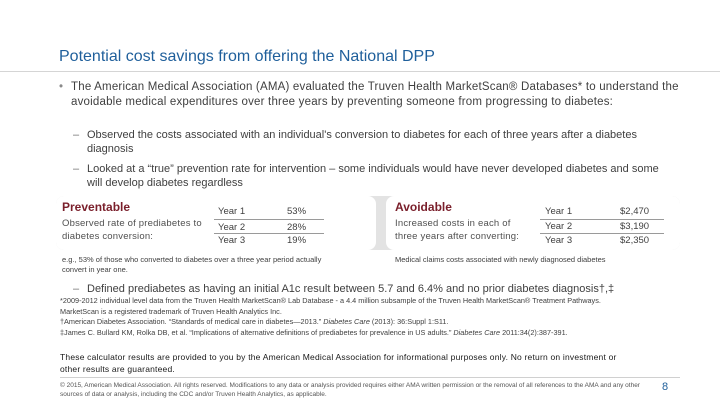 This screenshot has width=720, height=405. What do you see at coordinates (370, 377) in the screenshot?
I see `footer-divider` at bounding box center [370, 377].